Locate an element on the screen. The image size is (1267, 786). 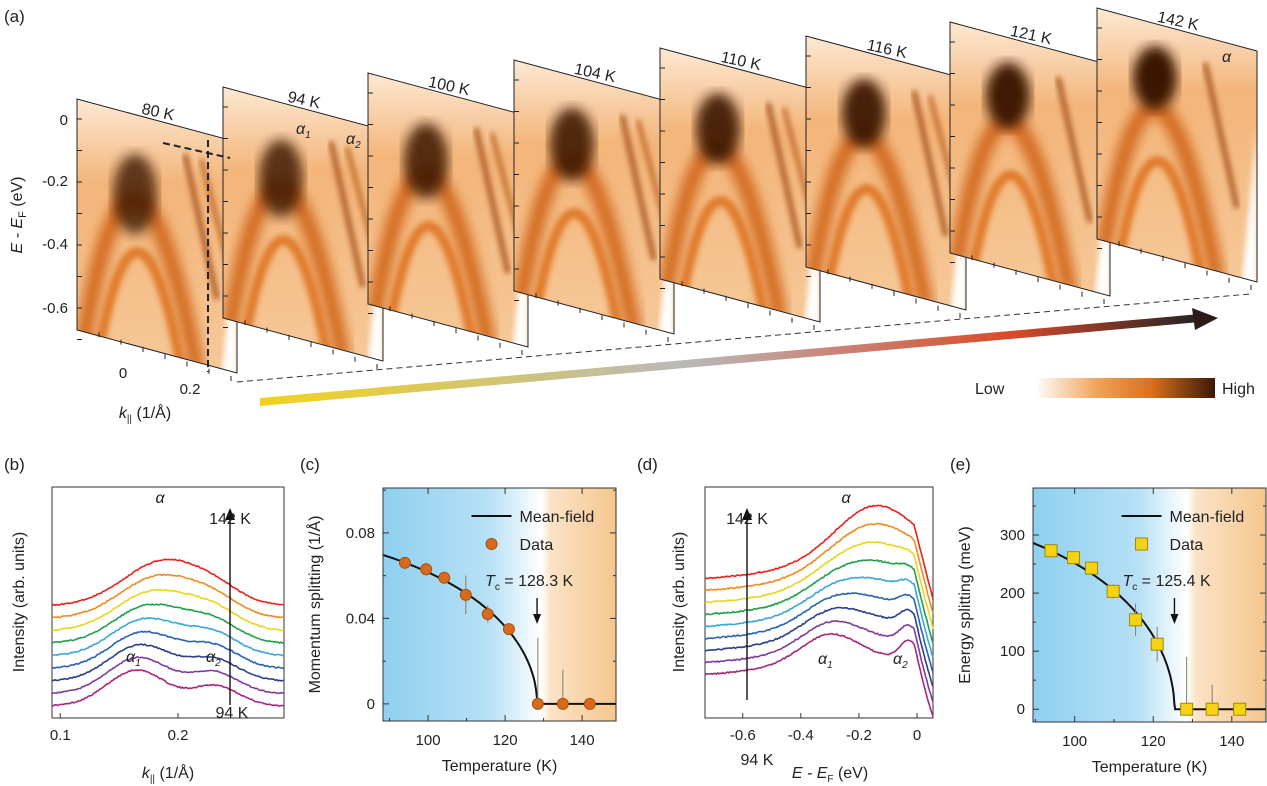
x-tick-label: -0.4 is located at coordinates (801, 735).